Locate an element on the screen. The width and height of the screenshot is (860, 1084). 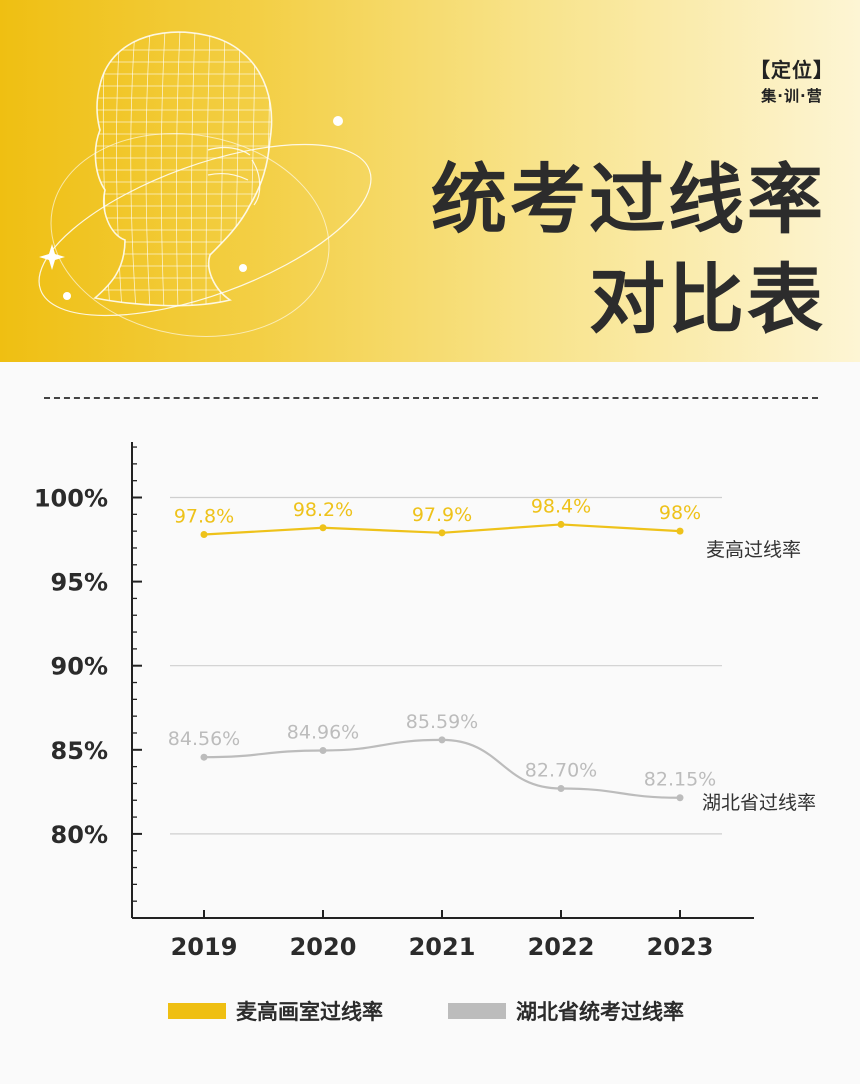
data-label: 82.15% is located at coordinates (680, 780).